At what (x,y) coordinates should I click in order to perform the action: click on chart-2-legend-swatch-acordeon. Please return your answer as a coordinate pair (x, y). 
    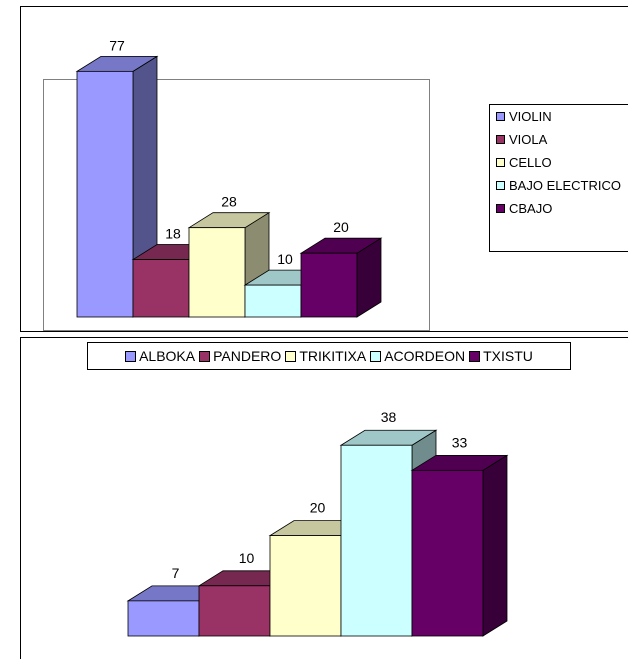
    Looking at the image, I should click on (376, 356).